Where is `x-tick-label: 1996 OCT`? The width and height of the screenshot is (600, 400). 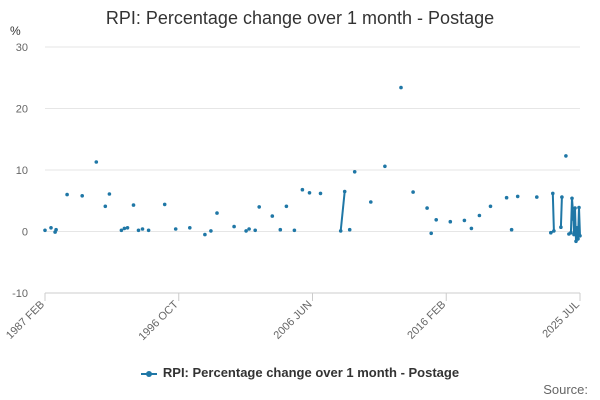 x-tick-label: 1996 OCT is located at coordinates (159, 320).